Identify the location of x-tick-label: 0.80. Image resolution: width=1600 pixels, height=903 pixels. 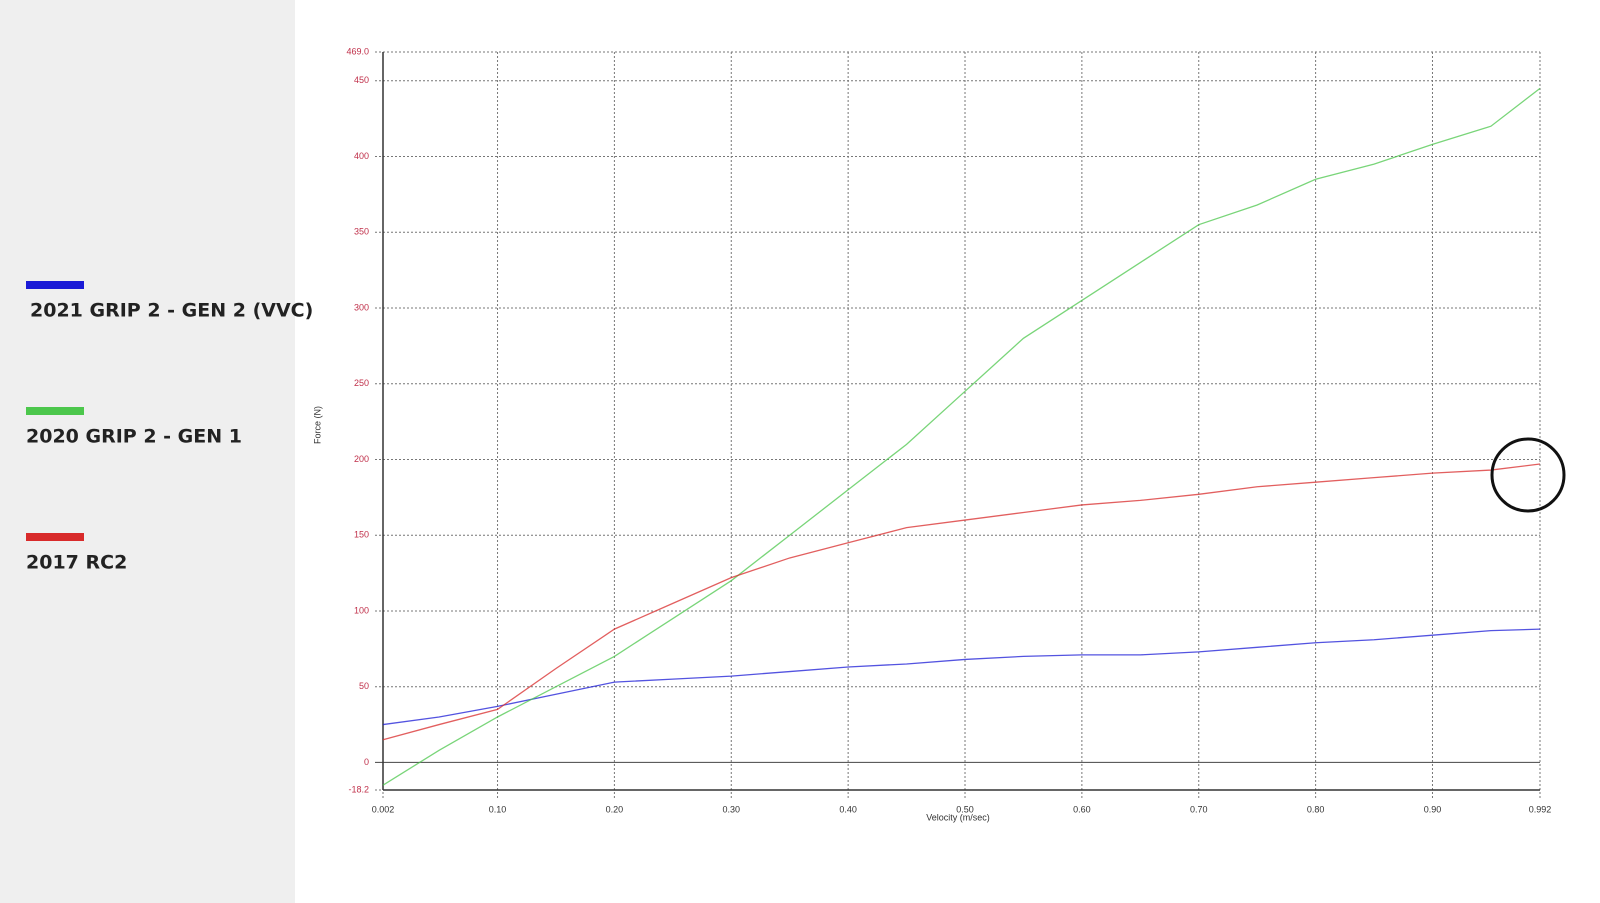
(1316, 809).